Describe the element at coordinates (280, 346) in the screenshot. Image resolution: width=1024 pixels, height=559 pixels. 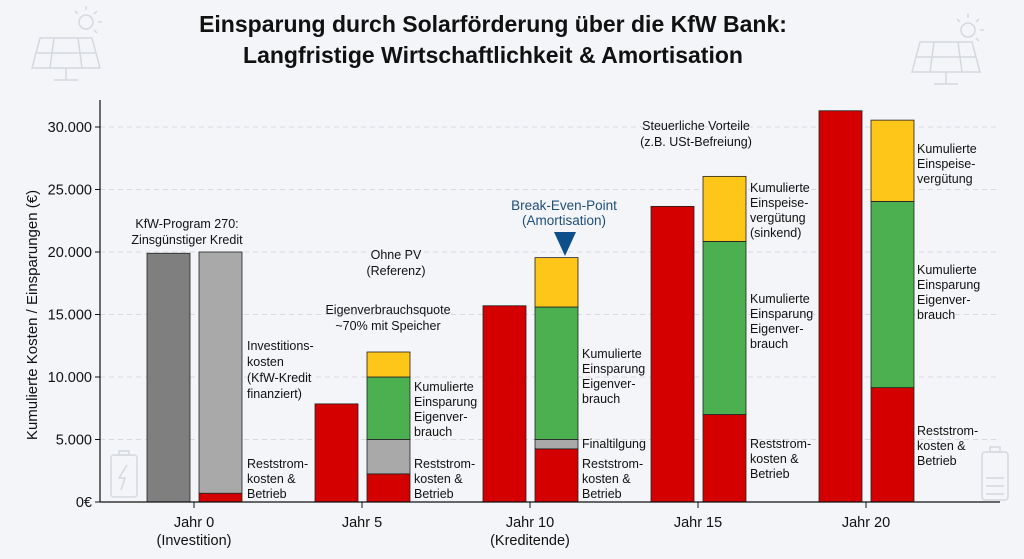
I see `annotation-invest: Investitions-` at that location.